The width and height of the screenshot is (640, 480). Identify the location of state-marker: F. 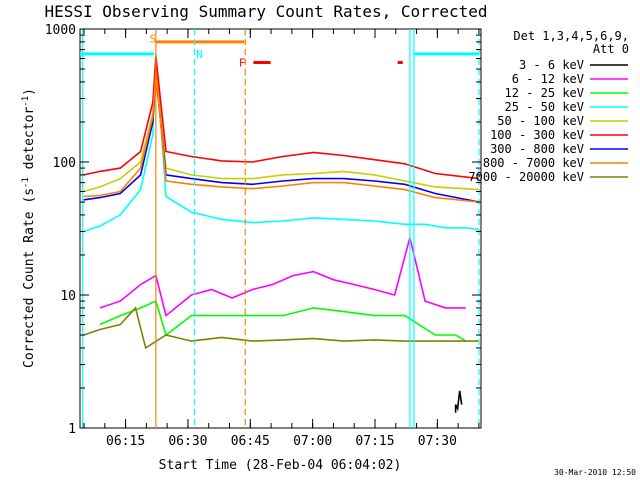
(242, 62).